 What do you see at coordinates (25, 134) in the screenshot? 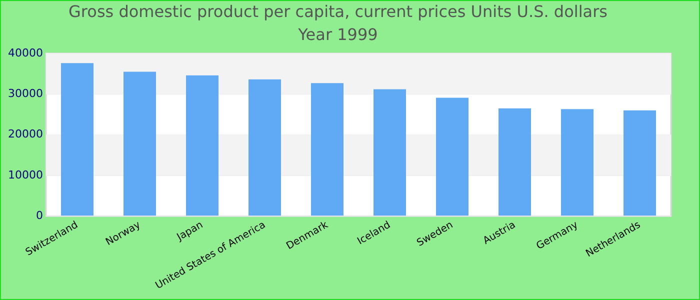
I see `y-tick-label: 20000` at bounding box center [25, 134].